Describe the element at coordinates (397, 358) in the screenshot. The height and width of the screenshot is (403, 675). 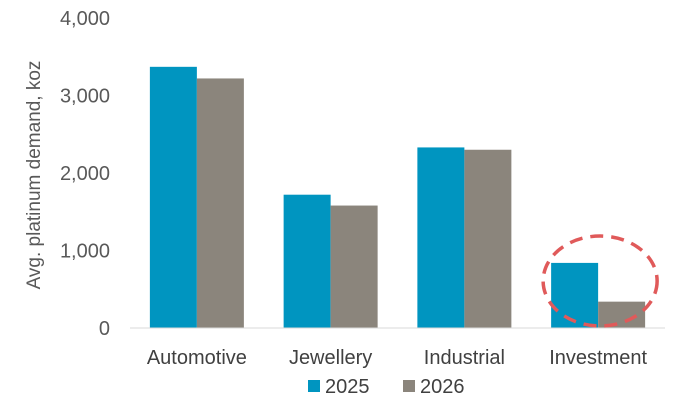
I see `category-labels: Automotive Jewellery Industrial Investment` at that location.